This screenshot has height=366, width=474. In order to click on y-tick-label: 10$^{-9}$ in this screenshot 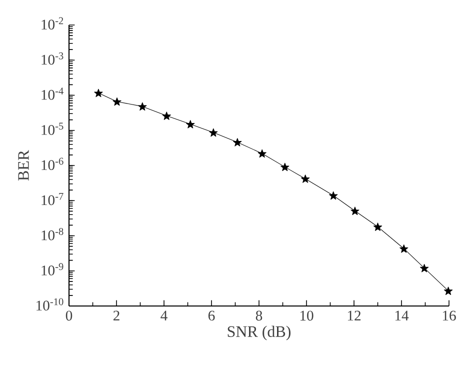, I will do `click(53, 269)`.